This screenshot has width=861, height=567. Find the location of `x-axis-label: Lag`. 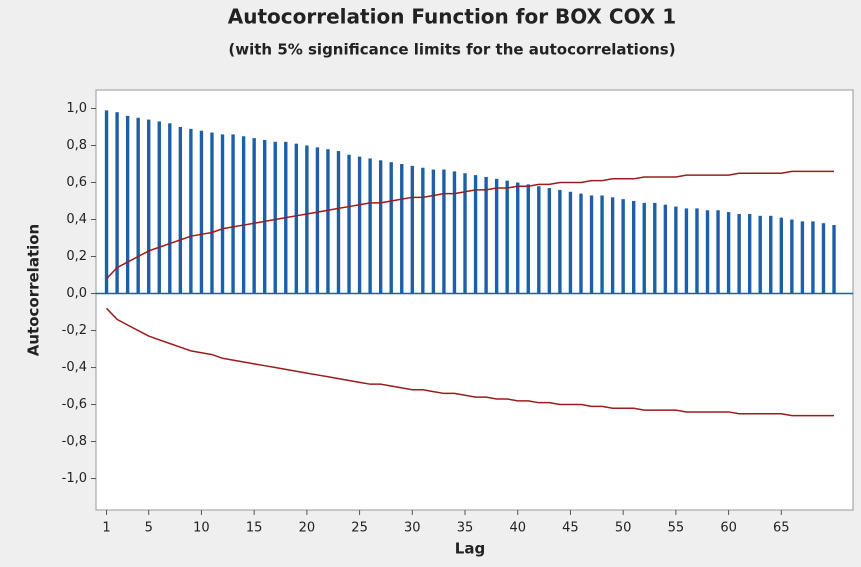

x-axis-label: Lag is located at coordinates (470, 549).